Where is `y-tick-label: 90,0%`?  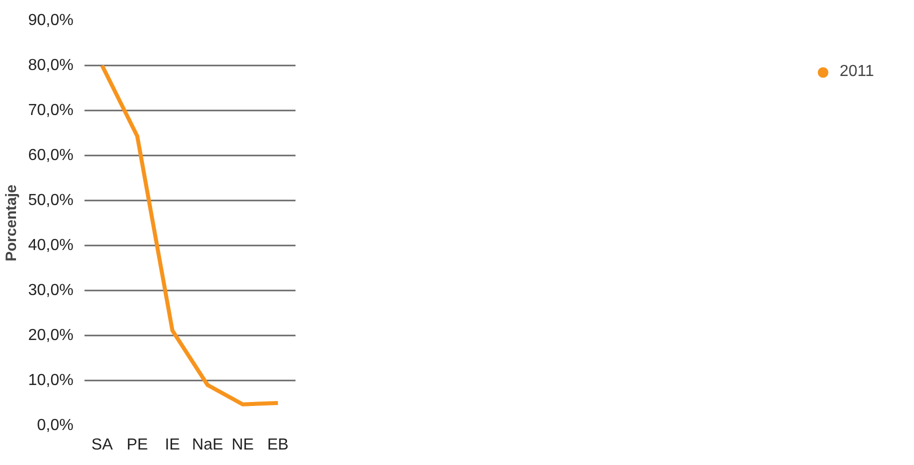
y-tick-label: 90,0% is located at coordinates (51, 20).